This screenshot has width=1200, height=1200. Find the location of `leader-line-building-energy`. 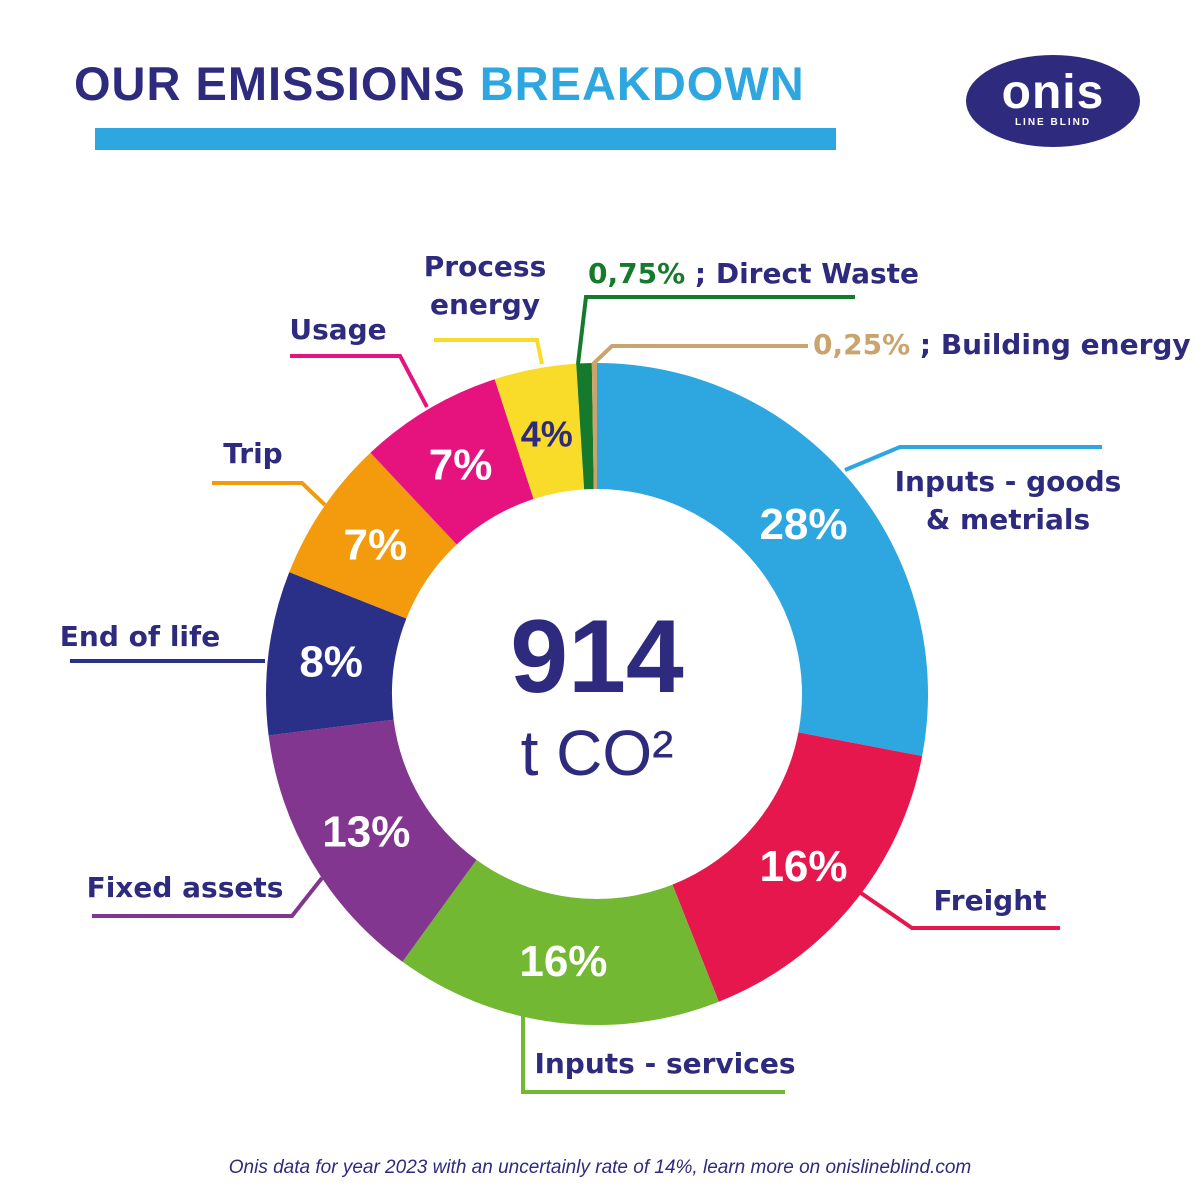

leader-line-building-energy is located at coordinates (699, 355).